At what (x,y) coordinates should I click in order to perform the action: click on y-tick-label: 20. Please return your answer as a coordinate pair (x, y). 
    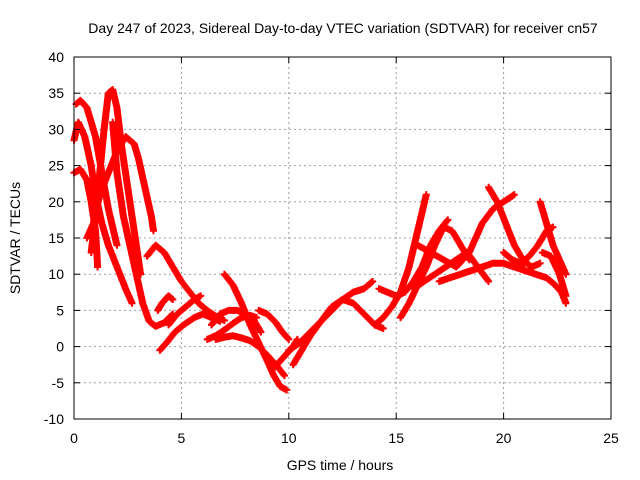
    Looking at the image, I should click on (56, 202).